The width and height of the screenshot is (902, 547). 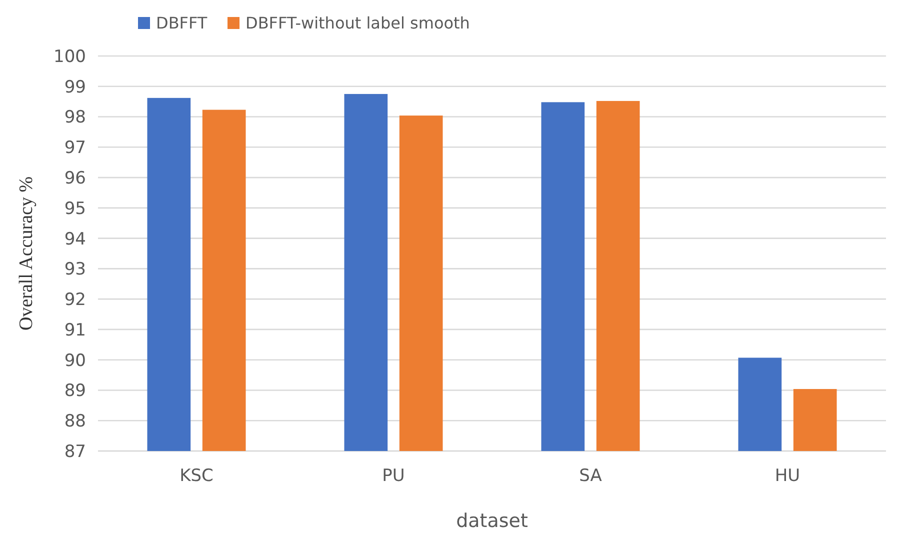 I want to click on y-tick-label: 100, so click(x=70, y=56).